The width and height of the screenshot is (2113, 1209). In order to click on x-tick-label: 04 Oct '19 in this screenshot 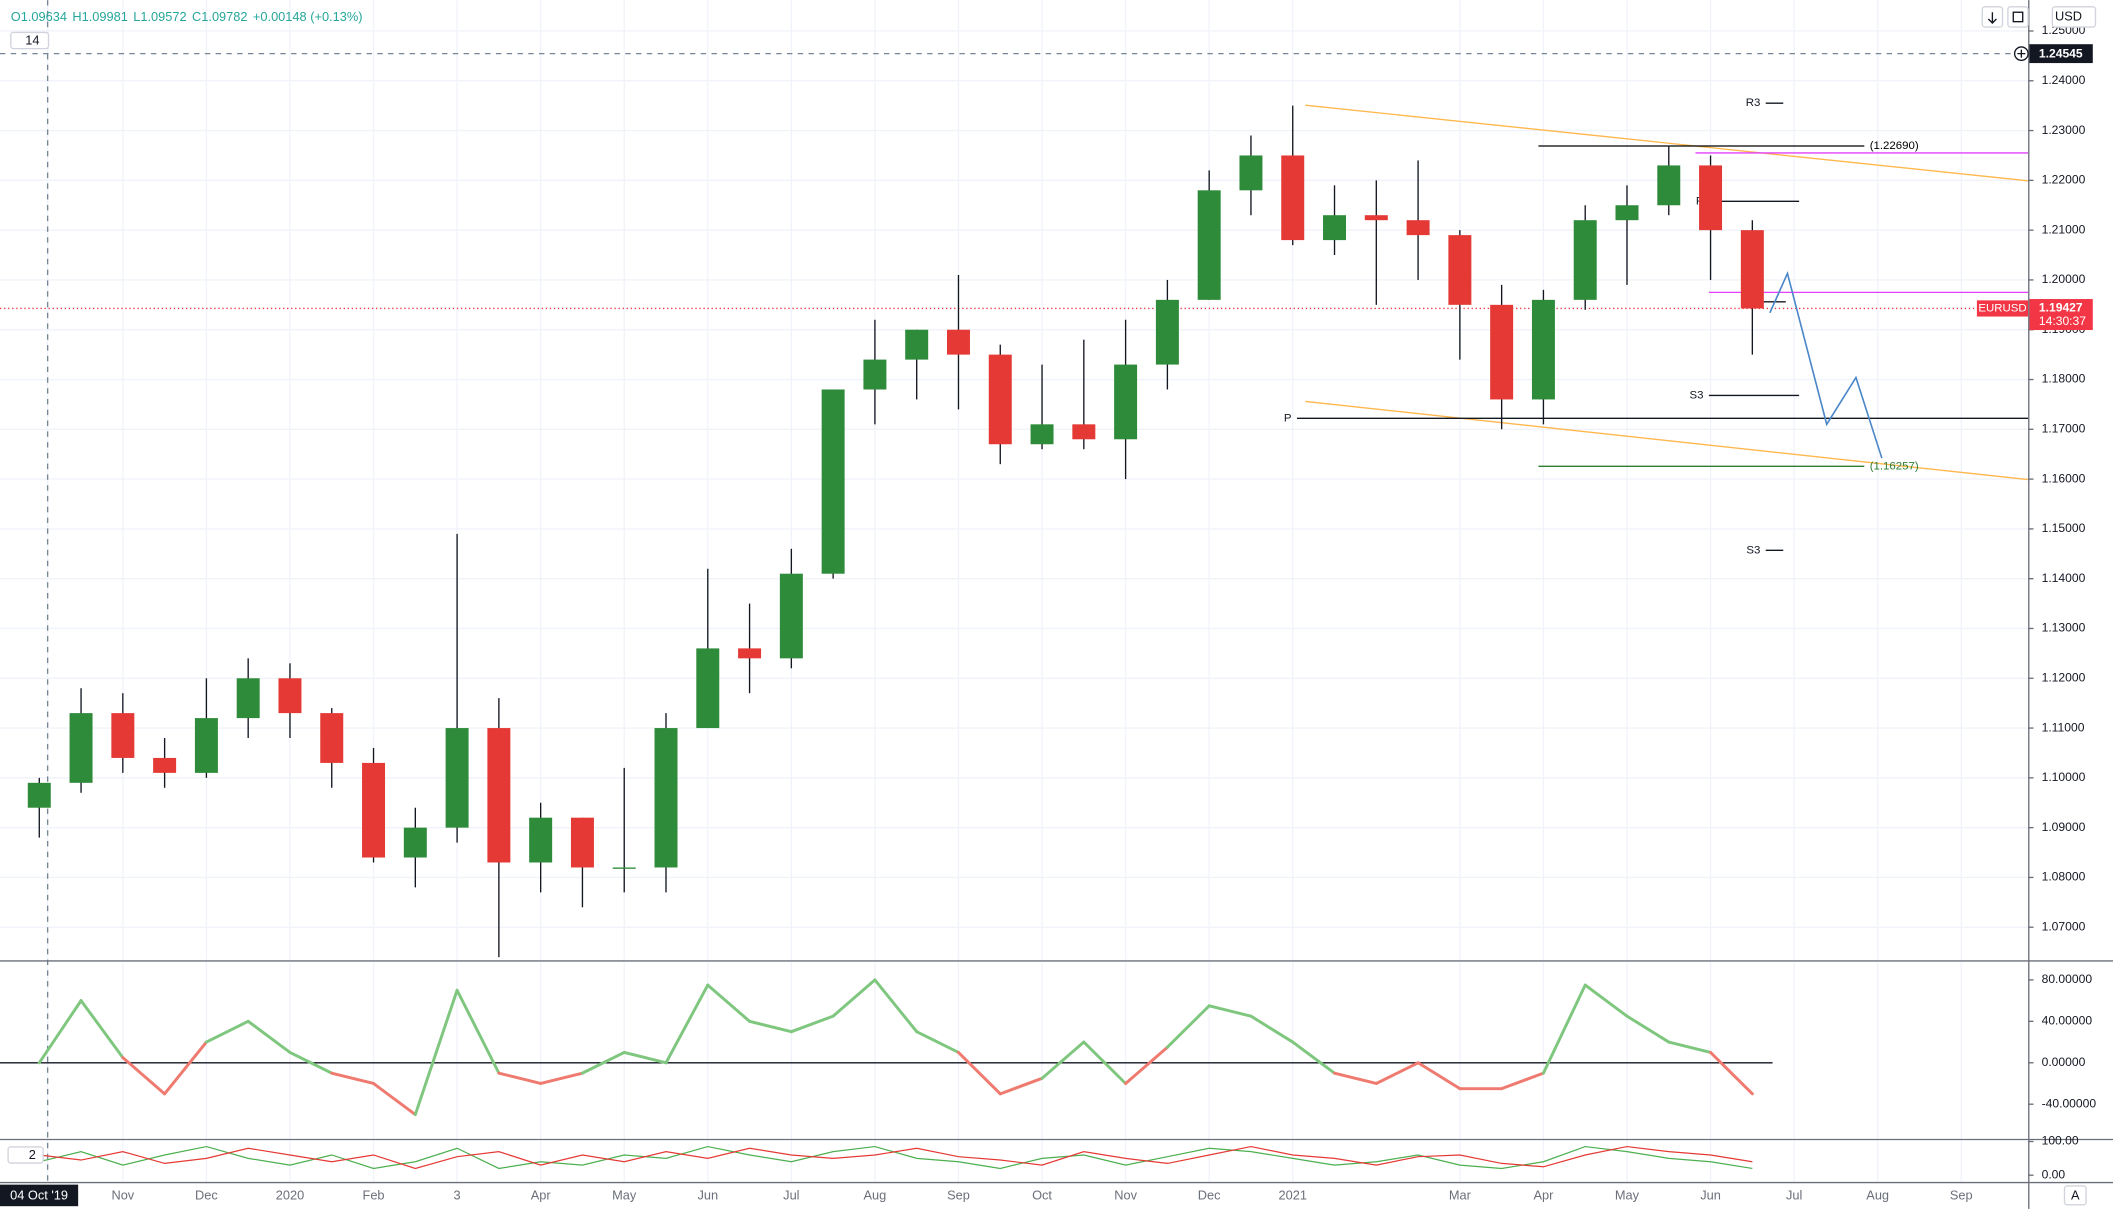, I will do `click(39, 1194)`.